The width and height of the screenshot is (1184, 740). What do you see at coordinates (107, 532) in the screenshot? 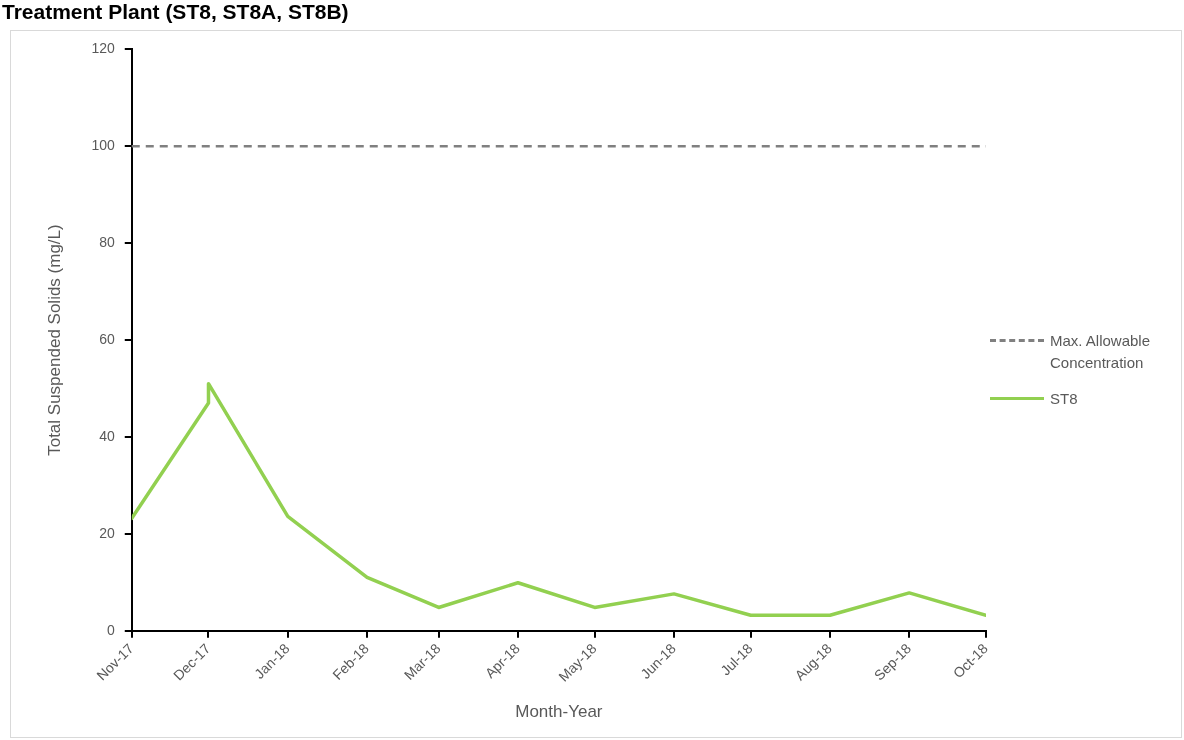
I see `y-tick-label: 20` at bounding box center [107, 532].